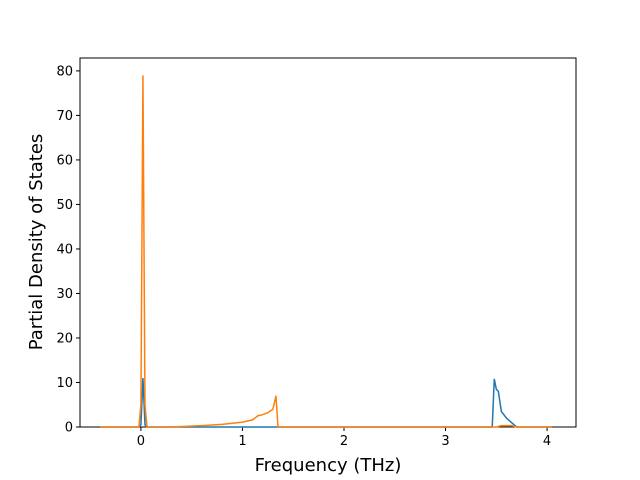 The image size is (640, 480). Describe the element at coordinates (64, 249) in the screenshot. I see `y-tick-label: 40` at that location.